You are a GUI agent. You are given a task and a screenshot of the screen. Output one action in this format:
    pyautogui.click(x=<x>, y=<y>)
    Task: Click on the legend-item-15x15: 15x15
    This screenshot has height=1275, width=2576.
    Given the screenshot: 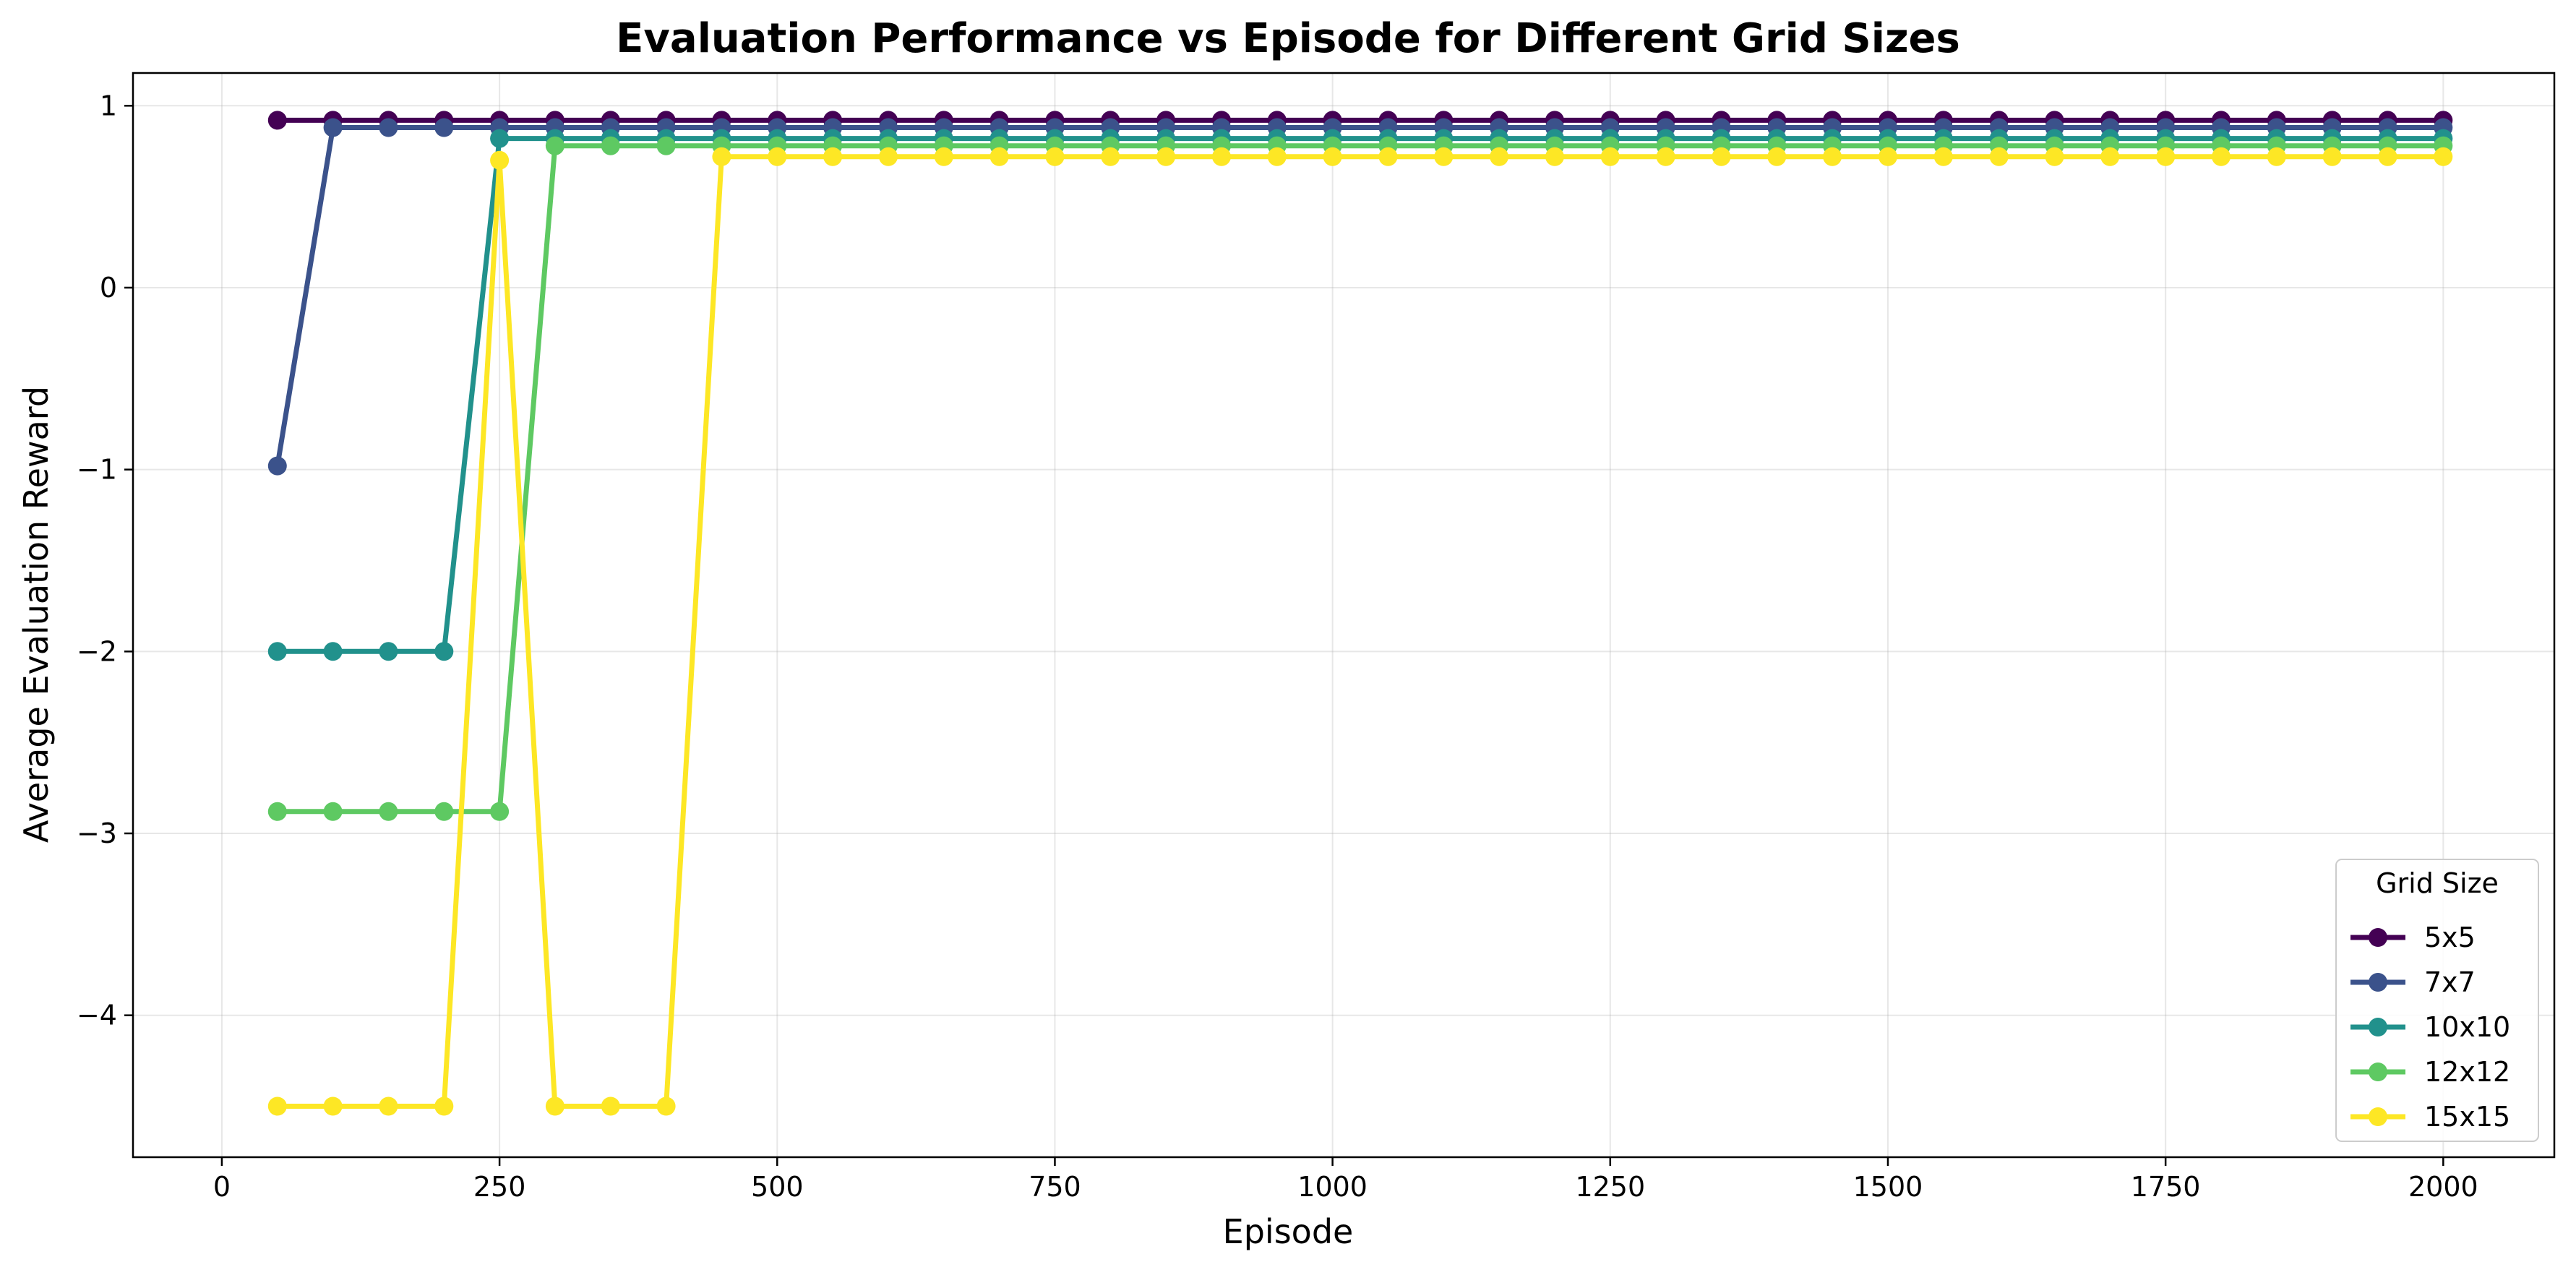 What is the action you would take?
    pyautogui.click(x=2430, y=1117)
    